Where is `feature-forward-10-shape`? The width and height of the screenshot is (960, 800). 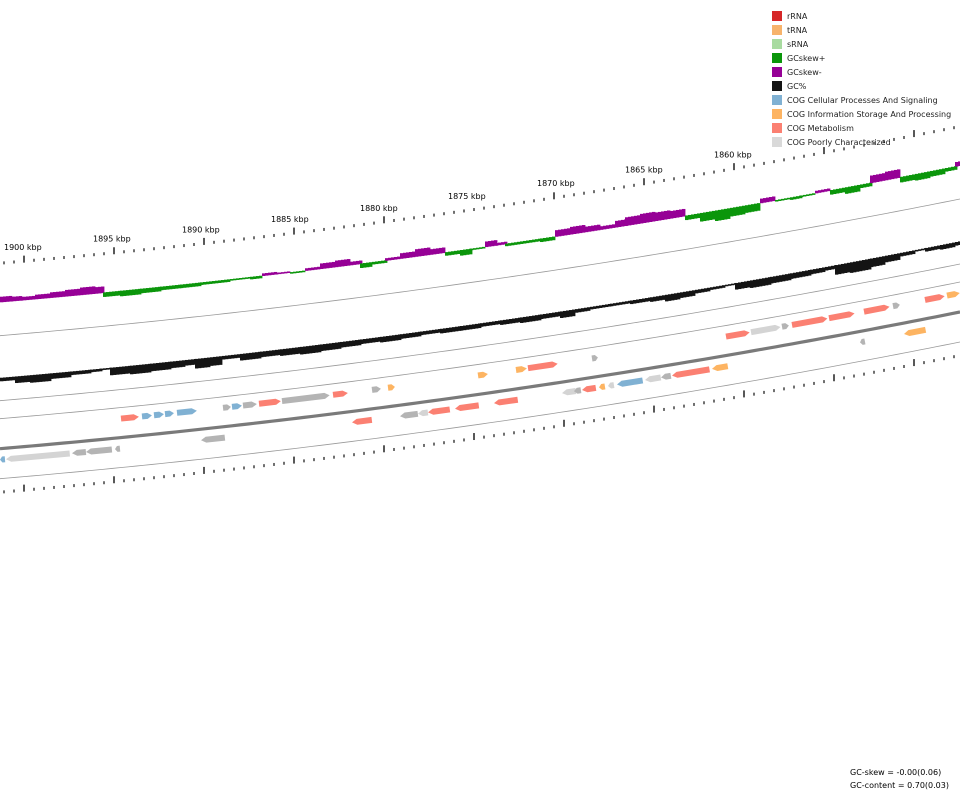
feature-forward-10-shape is located at coordinates (305, 398).